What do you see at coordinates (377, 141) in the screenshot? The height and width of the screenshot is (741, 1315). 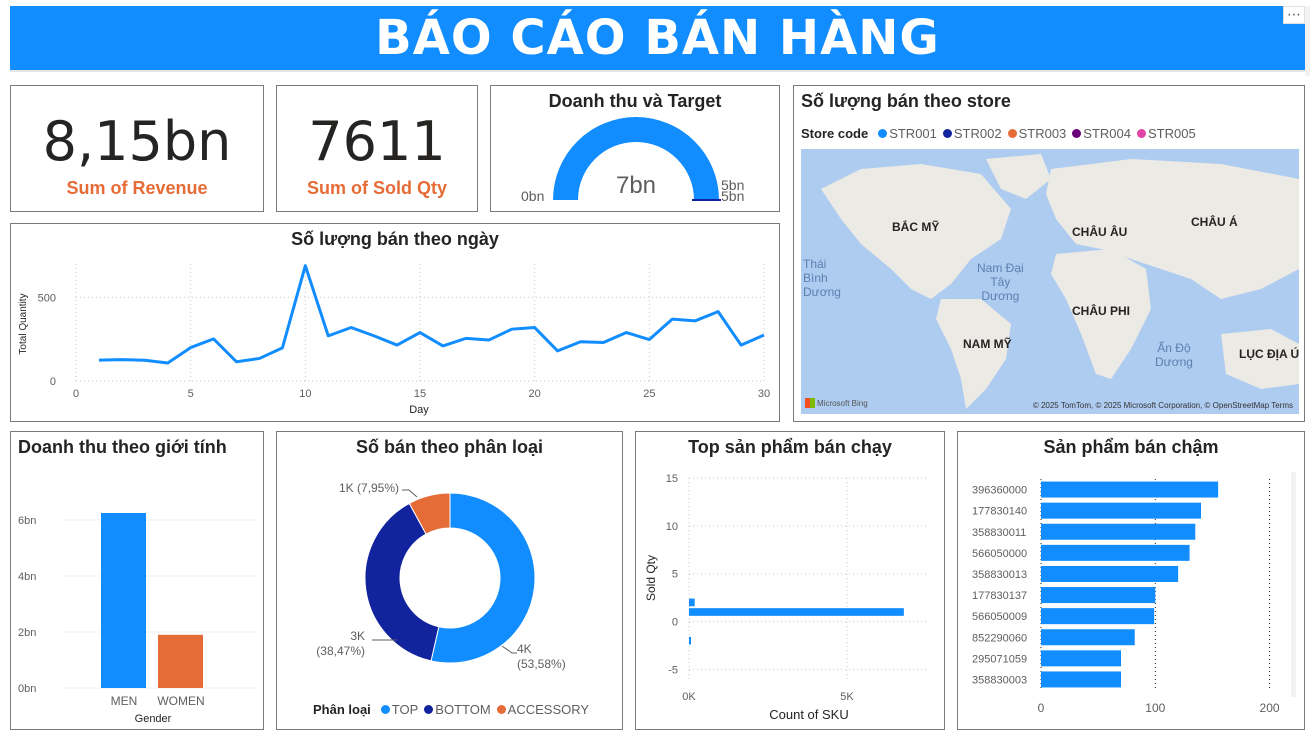 I see `kpi-qty-value: 7611` at bounding box center [377, 141].